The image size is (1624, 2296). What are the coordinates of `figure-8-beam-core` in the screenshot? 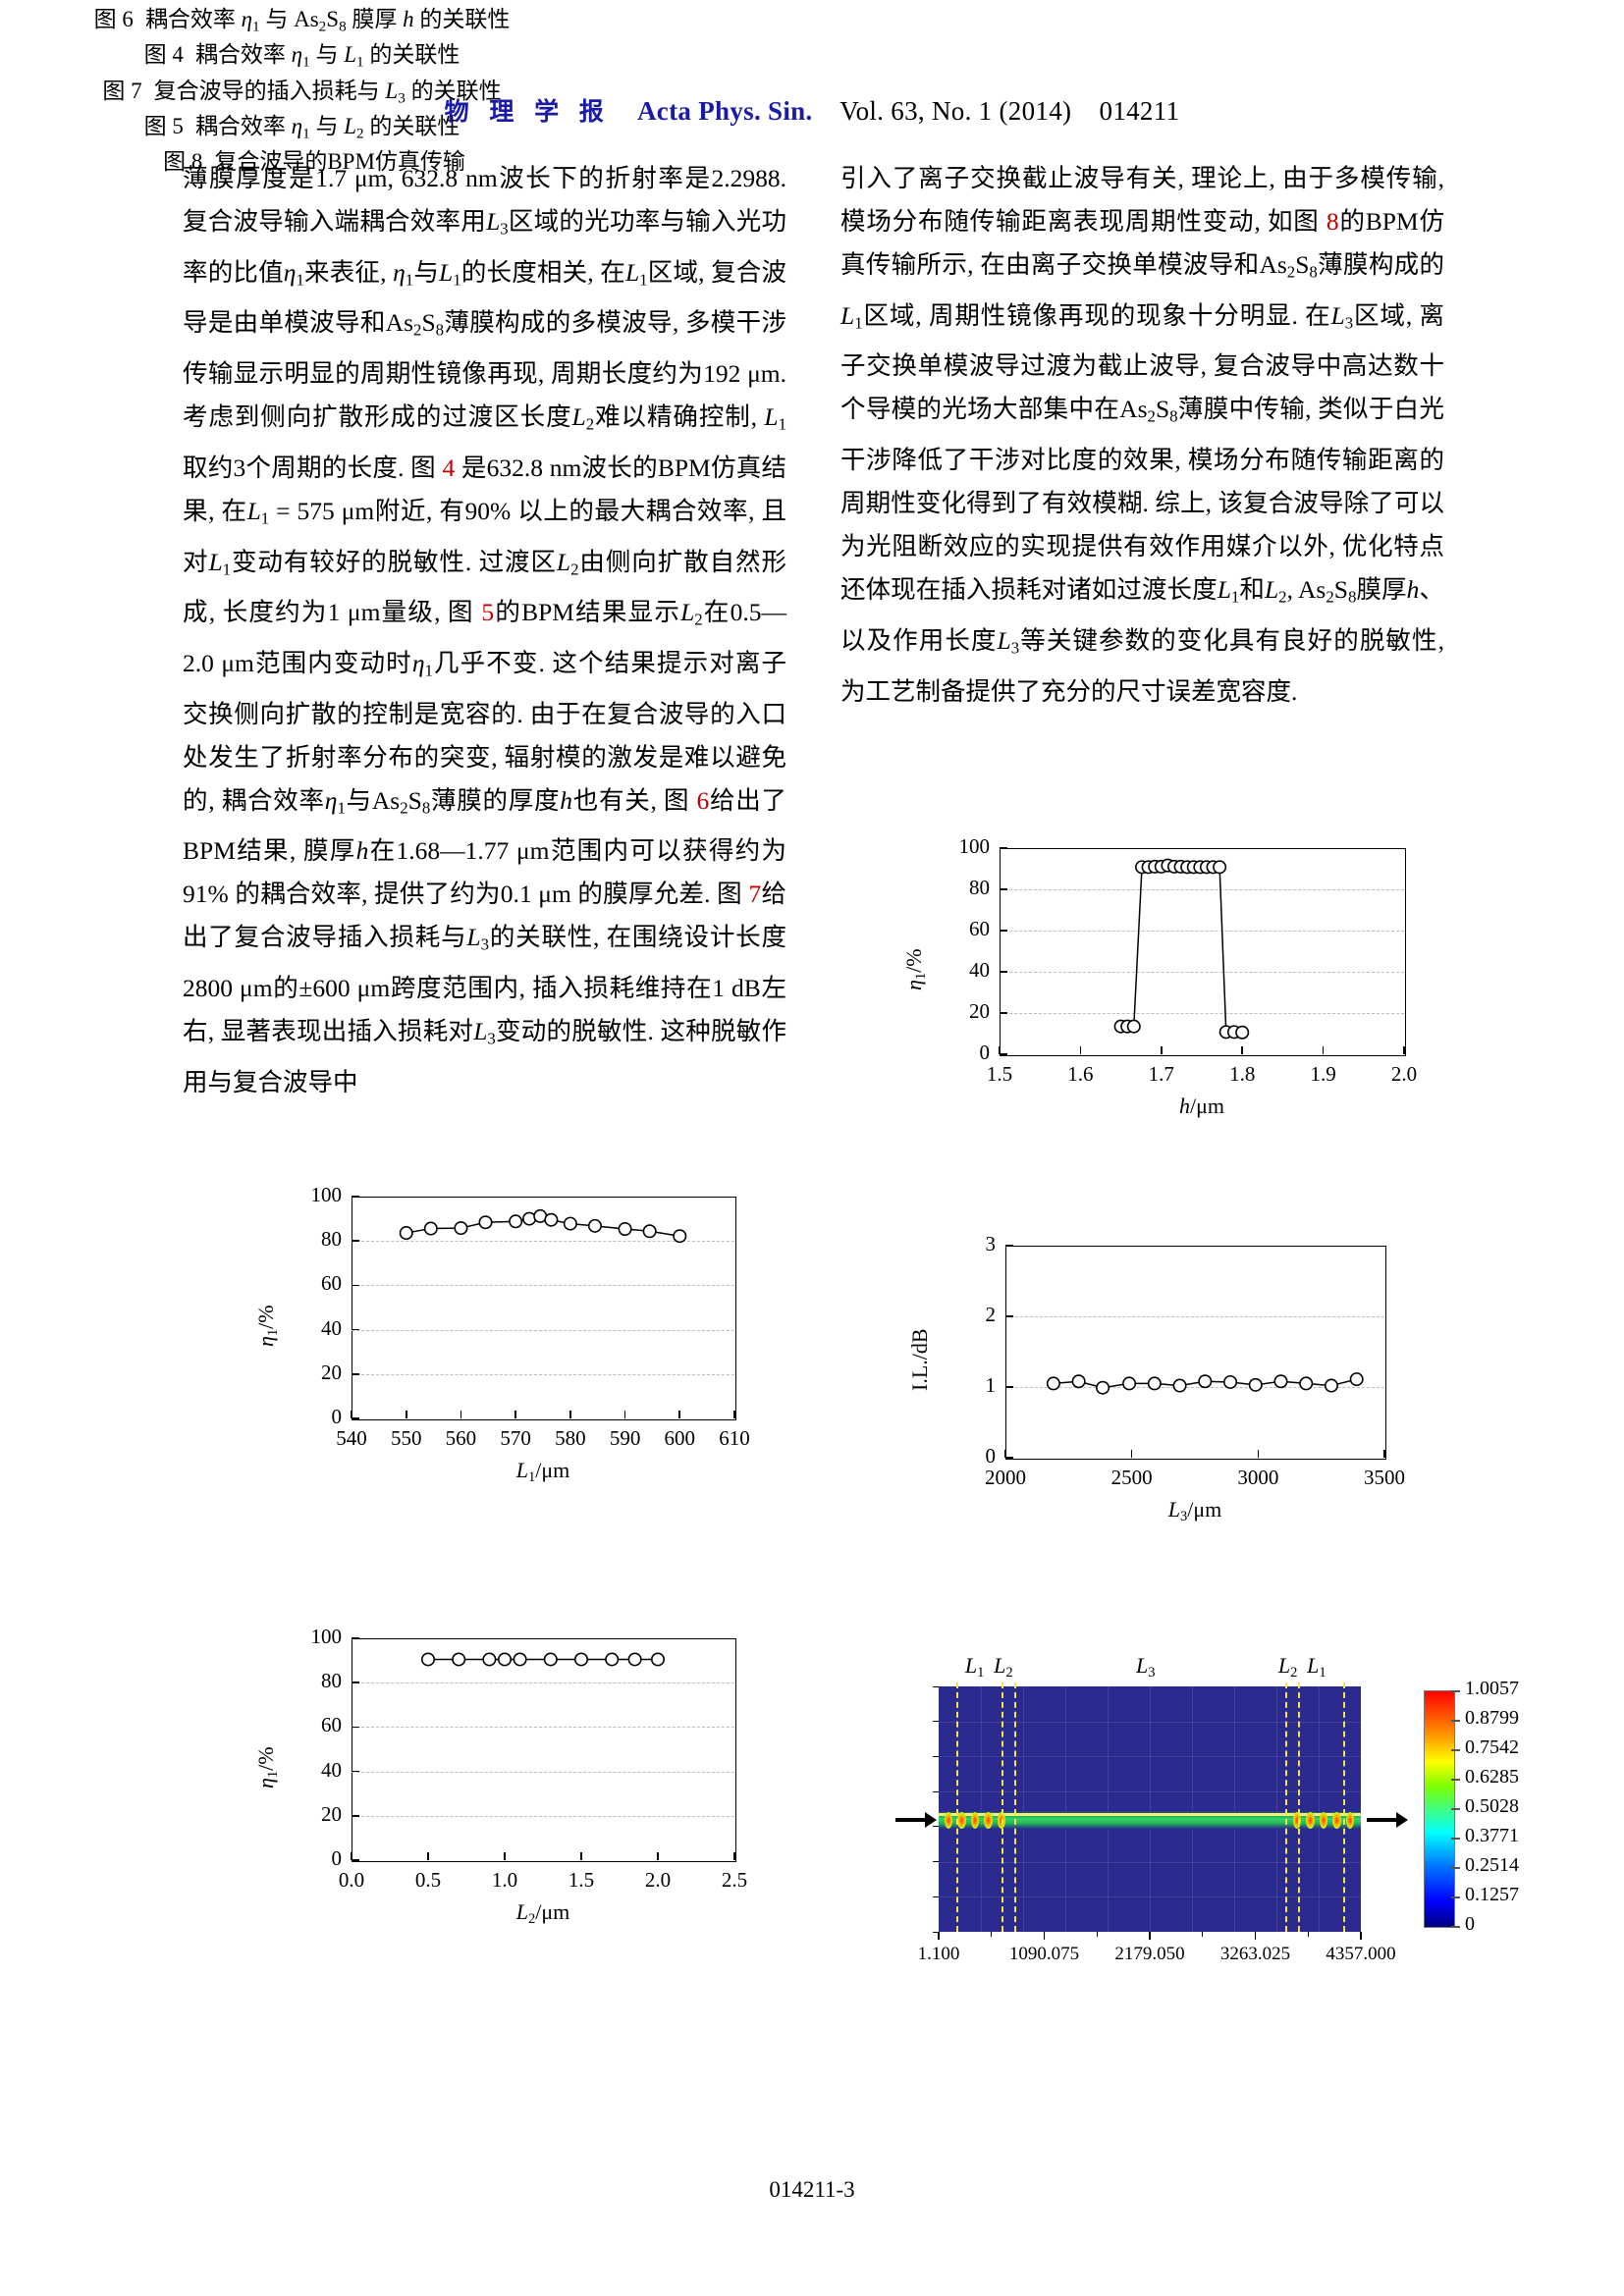 It's located at (1150, 1815).